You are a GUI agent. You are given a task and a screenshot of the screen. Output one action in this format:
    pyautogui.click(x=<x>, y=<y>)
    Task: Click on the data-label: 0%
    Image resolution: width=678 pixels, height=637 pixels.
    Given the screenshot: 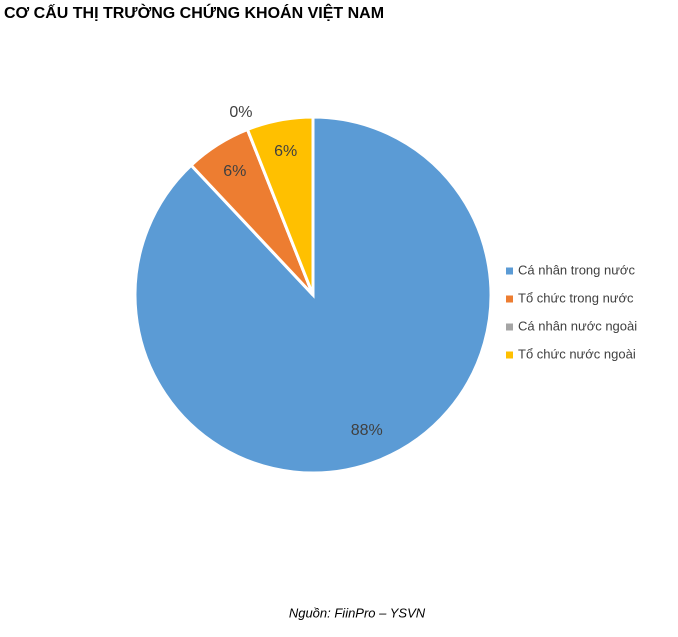 What is the action you would take?
    pyautogui.click(x=240, y=112)
    